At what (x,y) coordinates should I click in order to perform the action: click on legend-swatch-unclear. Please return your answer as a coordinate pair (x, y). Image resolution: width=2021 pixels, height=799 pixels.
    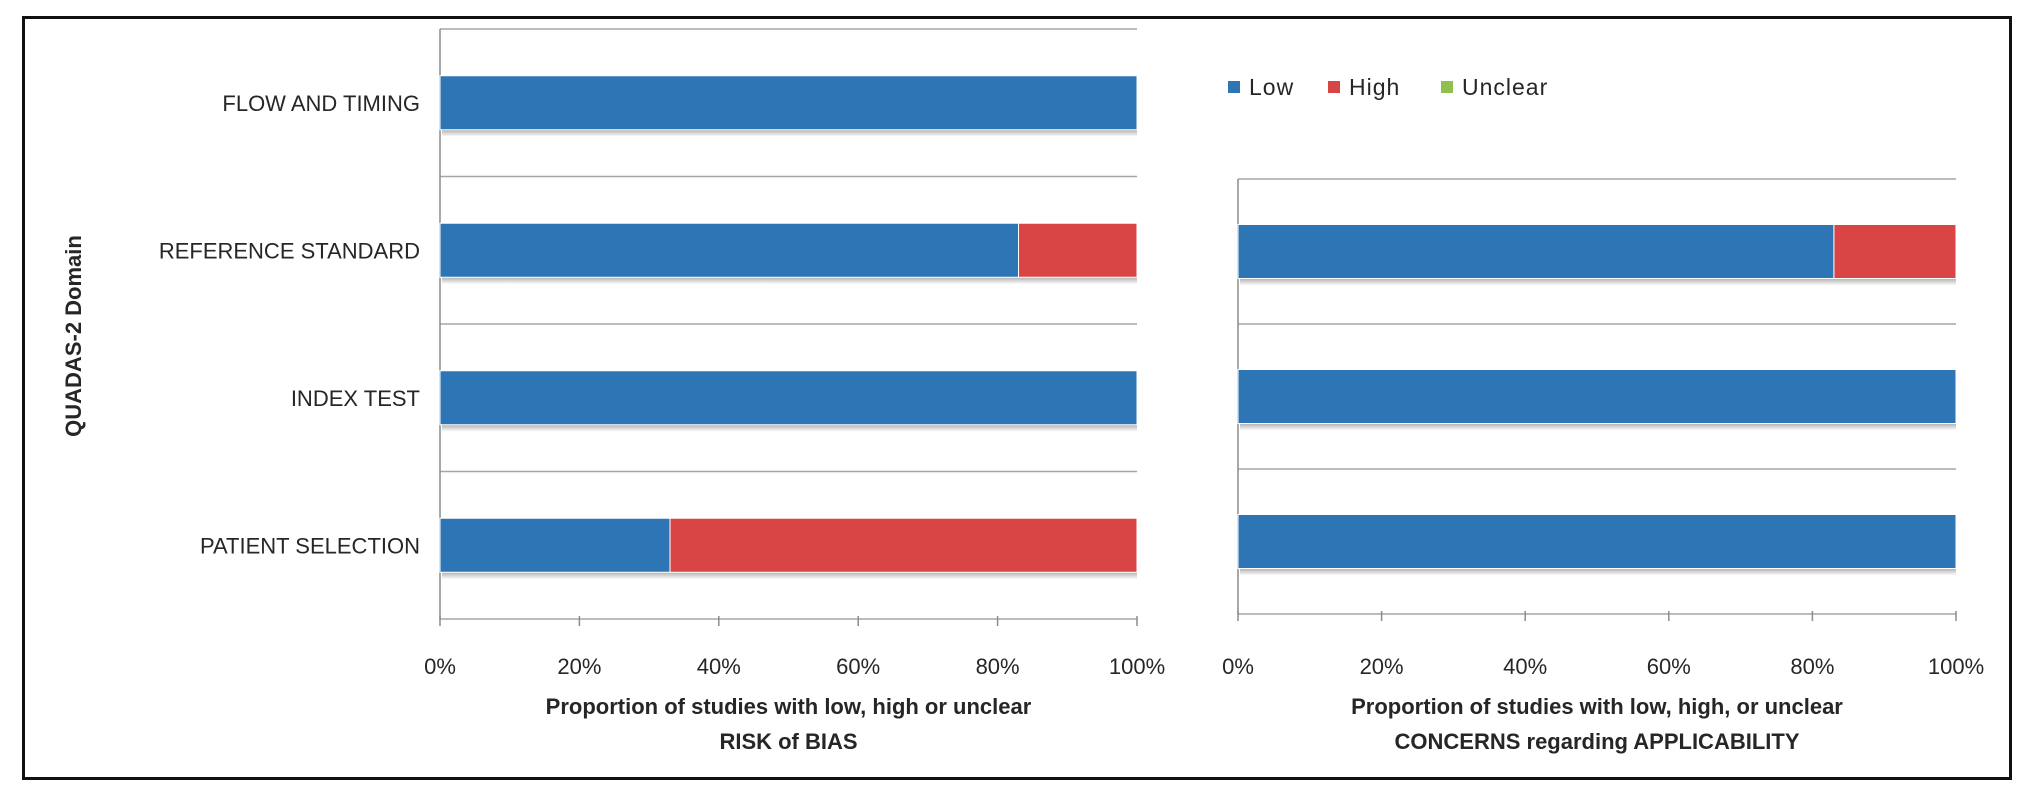
    Looking at the image, I should click on (1447, 87).